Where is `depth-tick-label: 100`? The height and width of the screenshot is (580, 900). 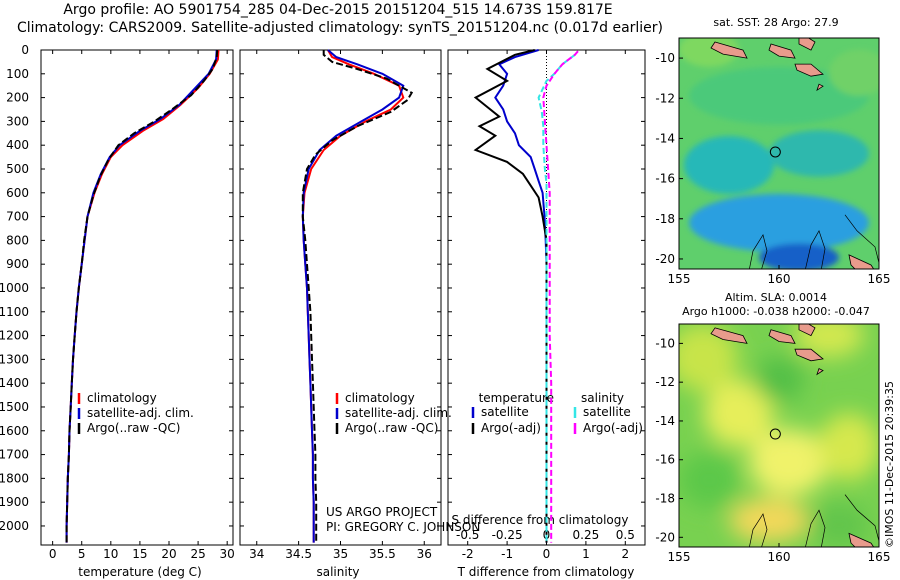 depth-tick-label: 100 is located at coordinates (17, 74).